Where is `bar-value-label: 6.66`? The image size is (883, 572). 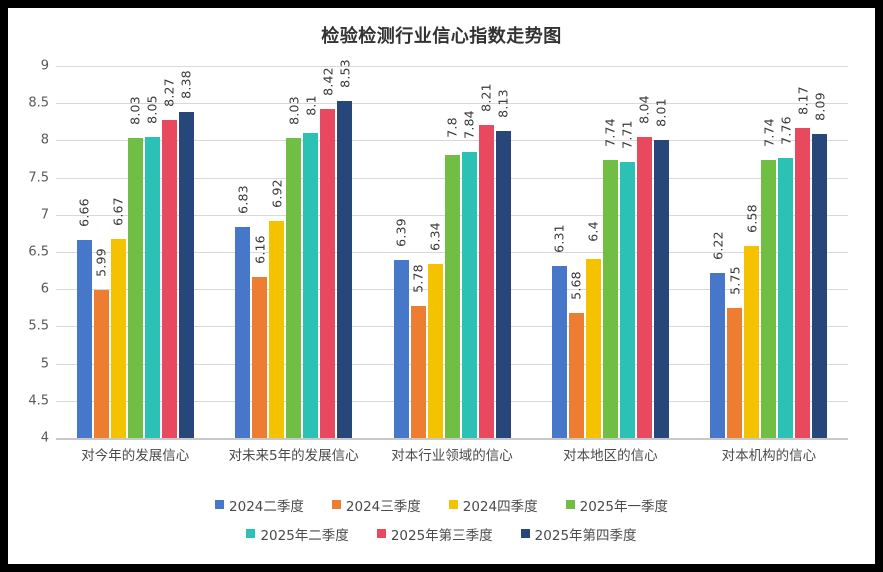
bar-value-label: 6.66 is located at coordinates (84, 212).